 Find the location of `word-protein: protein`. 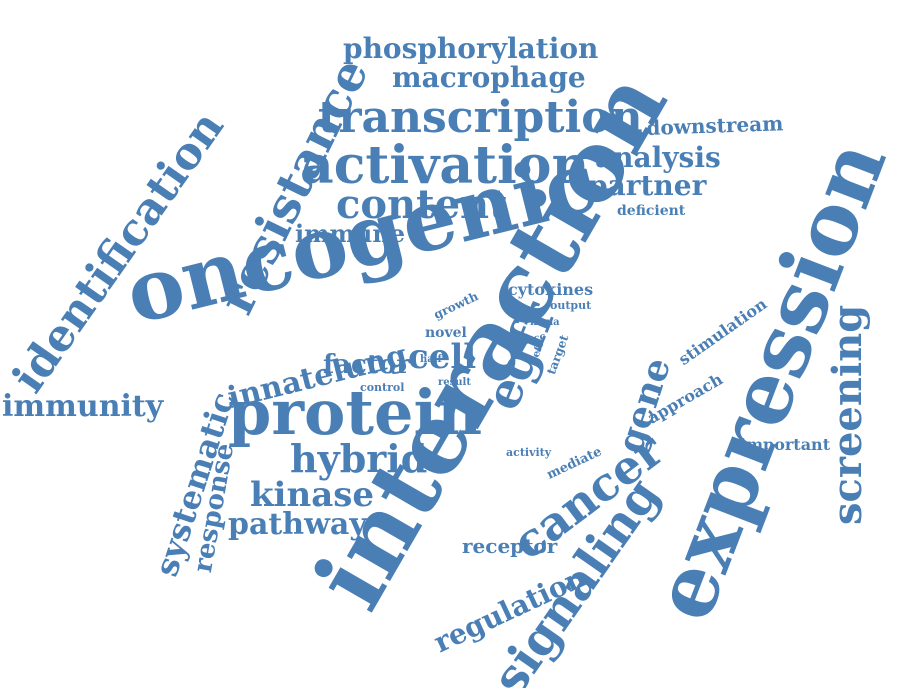

word-protein: protein is located at coordinates (355, 412).